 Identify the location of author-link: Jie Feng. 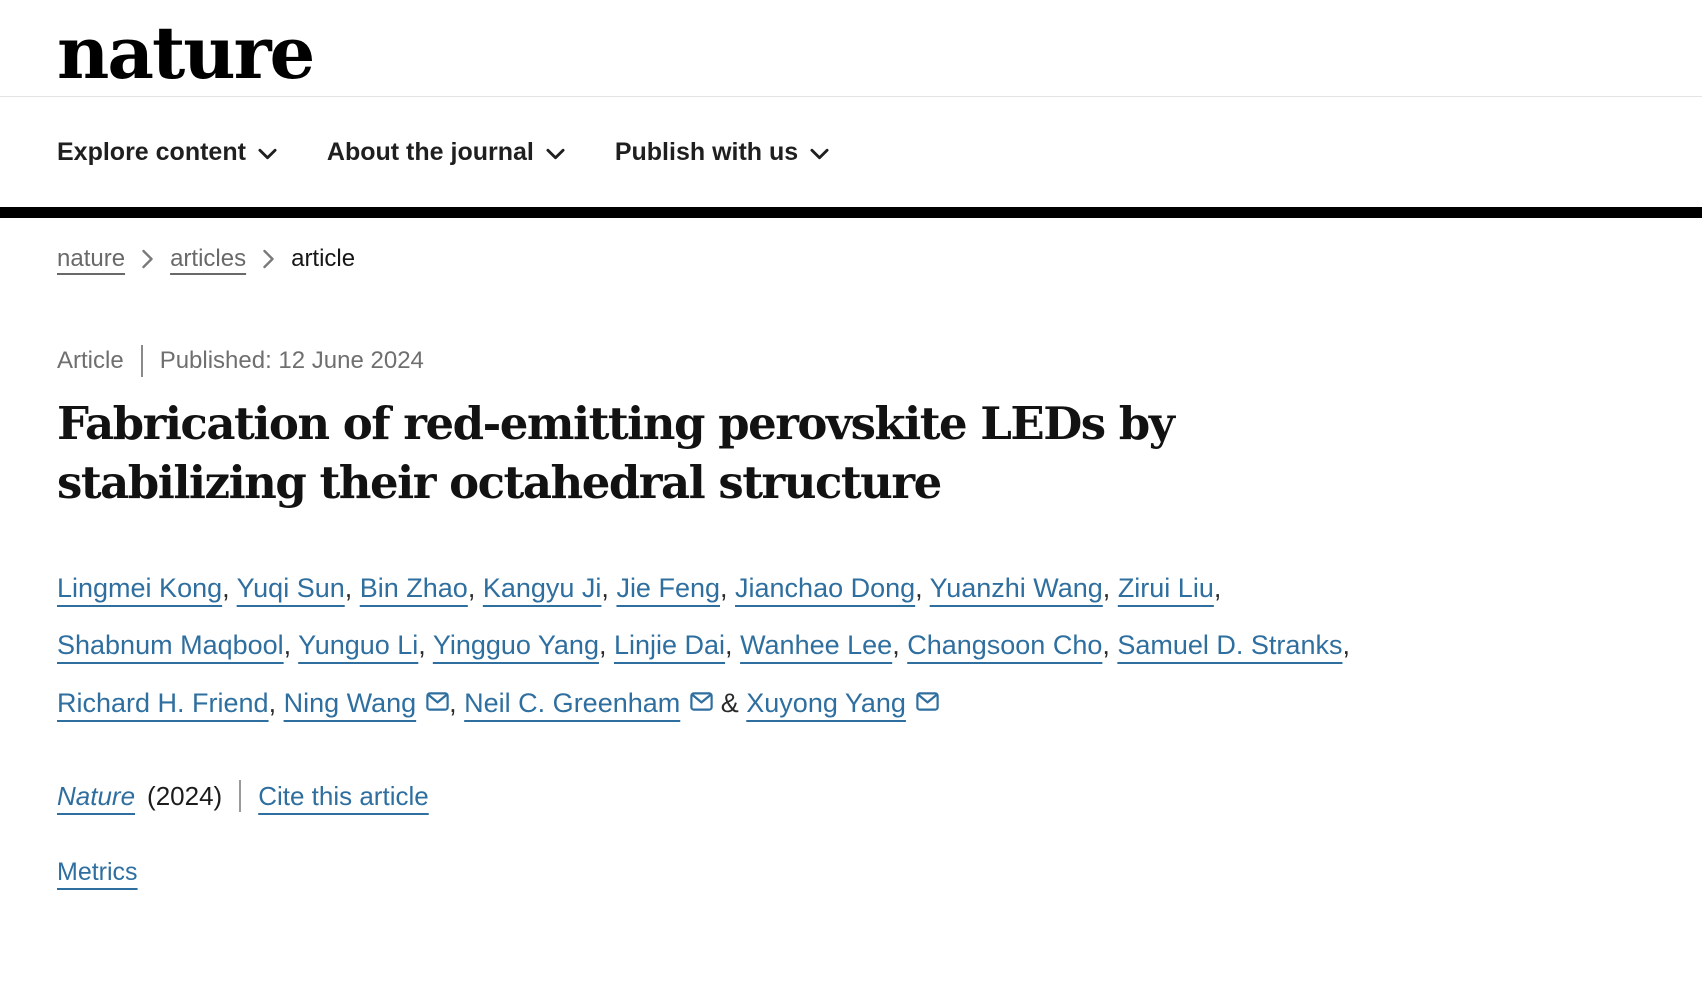
(668, 587).